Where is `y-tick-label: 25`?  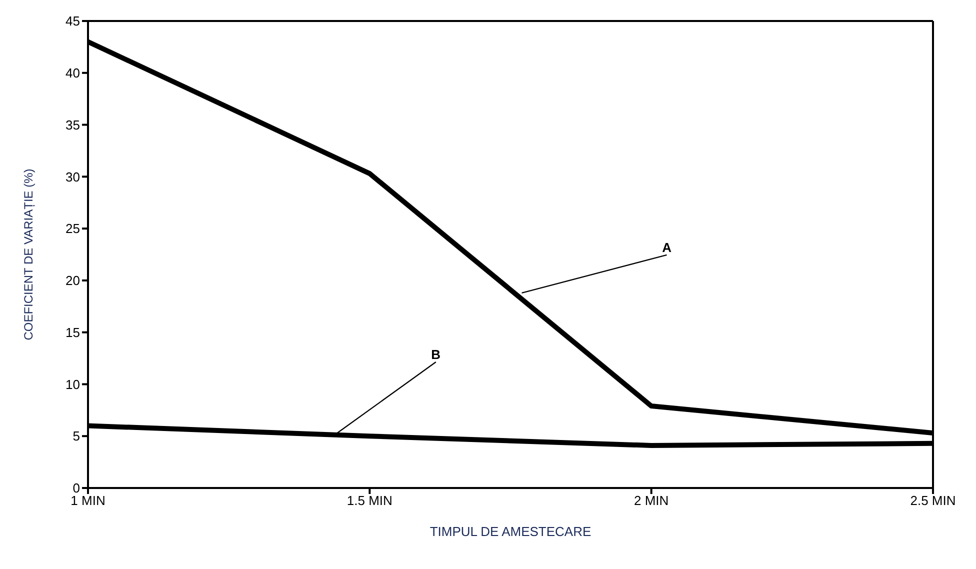
y-tick-label: 25 is located at coordinates (73, 228).